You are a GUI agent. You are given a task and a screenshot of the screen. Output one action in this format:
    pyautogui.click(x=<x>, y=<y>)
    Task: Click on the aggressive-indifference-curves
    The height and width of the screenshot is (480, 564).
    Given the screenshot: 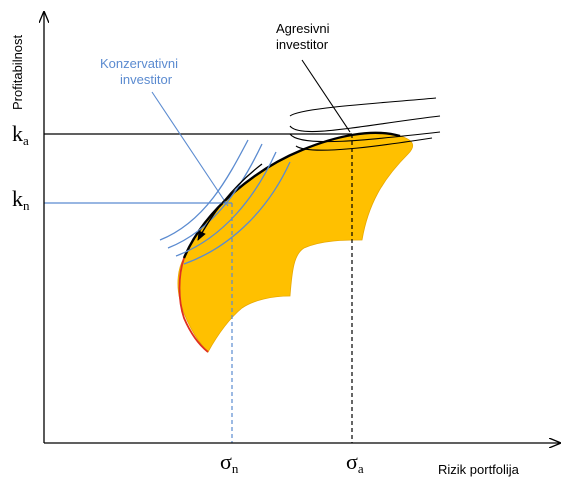 What is the action you would take?
    pyautogui.click(x=365, y=124)
    